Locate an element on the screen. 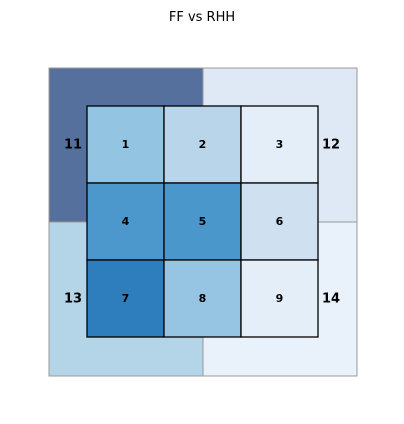 Image resolution: width=404 pixels, height=424 pixels. zone-cell-label: 4 is located at coordinates (126, 221).